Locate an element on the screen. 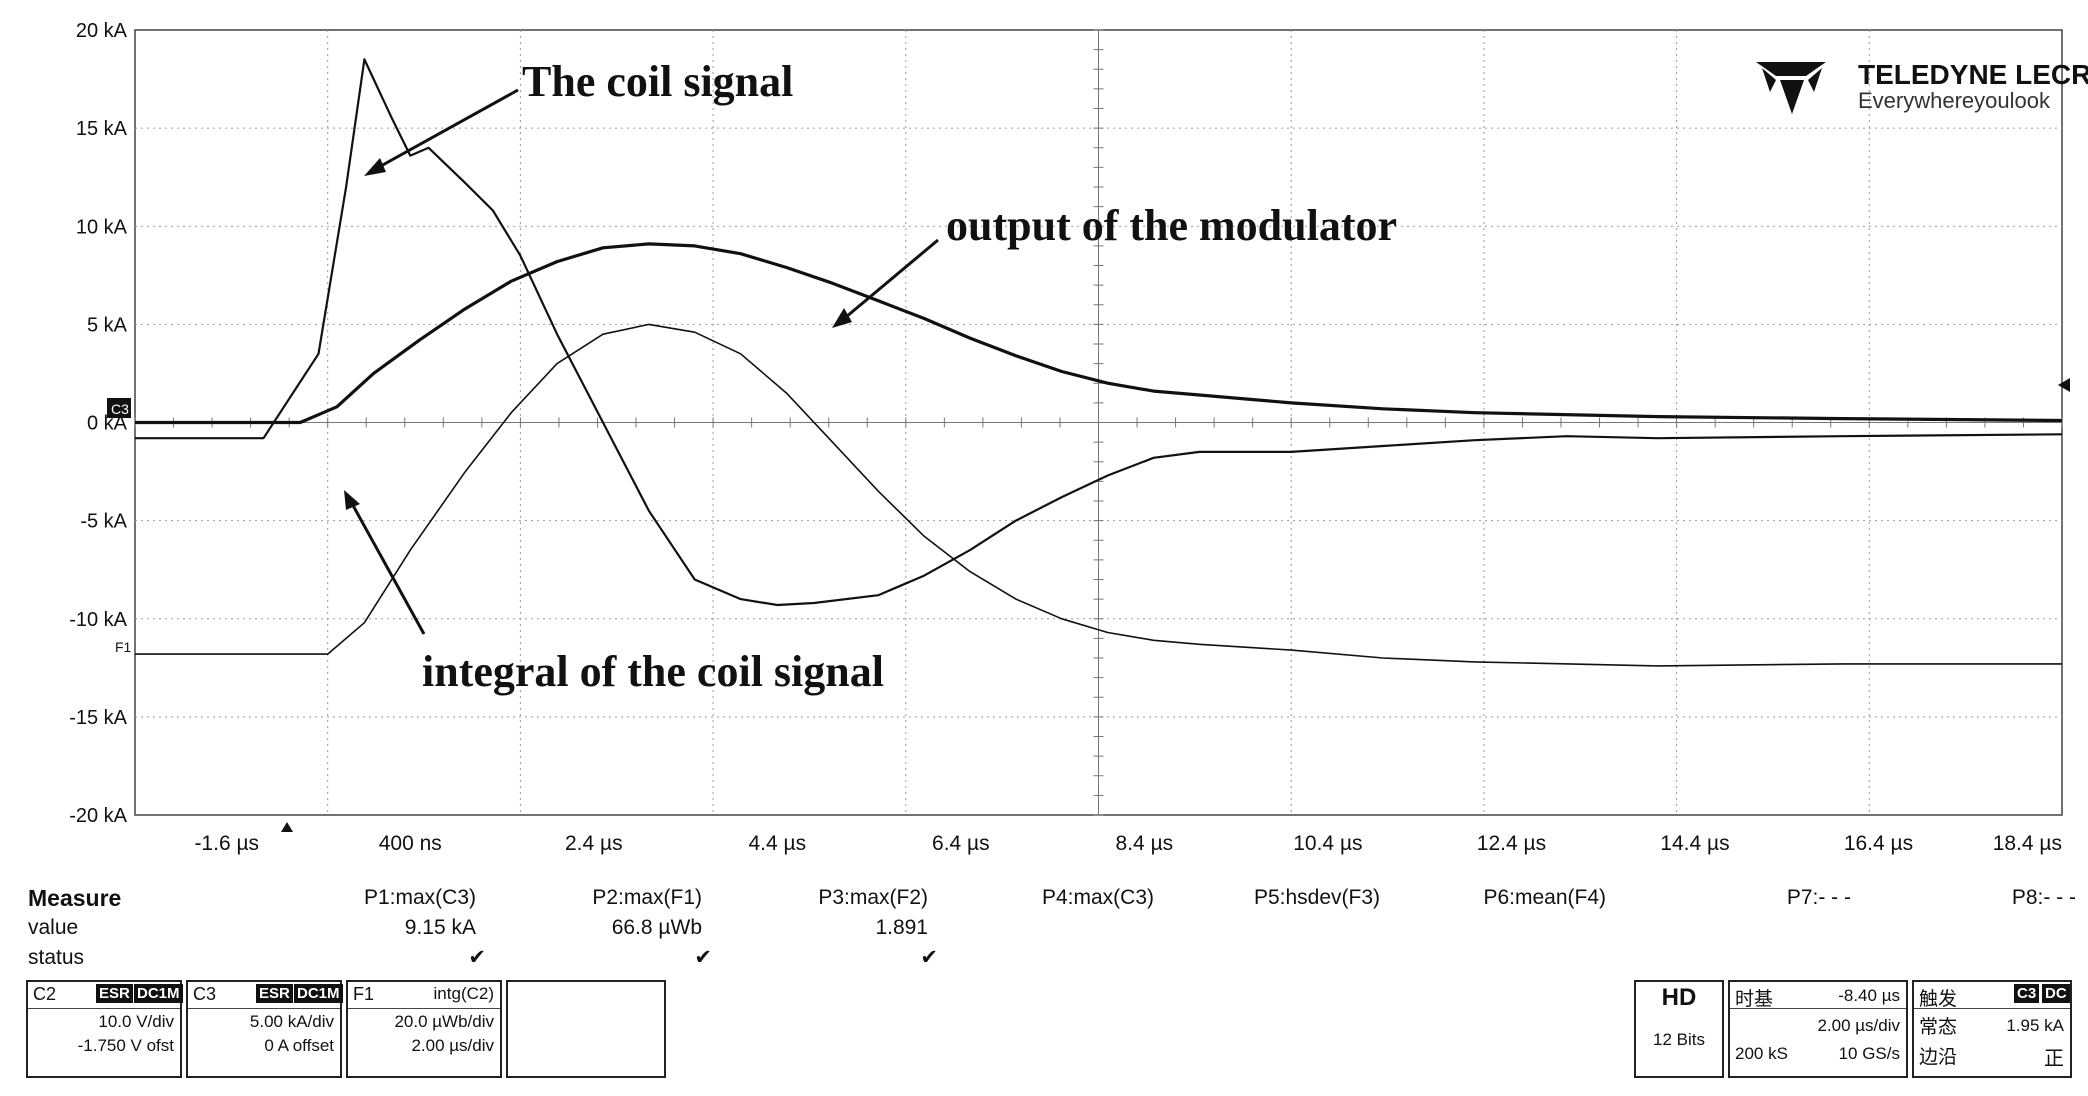  annotation-modulator-arrow is located at coordinates (889, 281).